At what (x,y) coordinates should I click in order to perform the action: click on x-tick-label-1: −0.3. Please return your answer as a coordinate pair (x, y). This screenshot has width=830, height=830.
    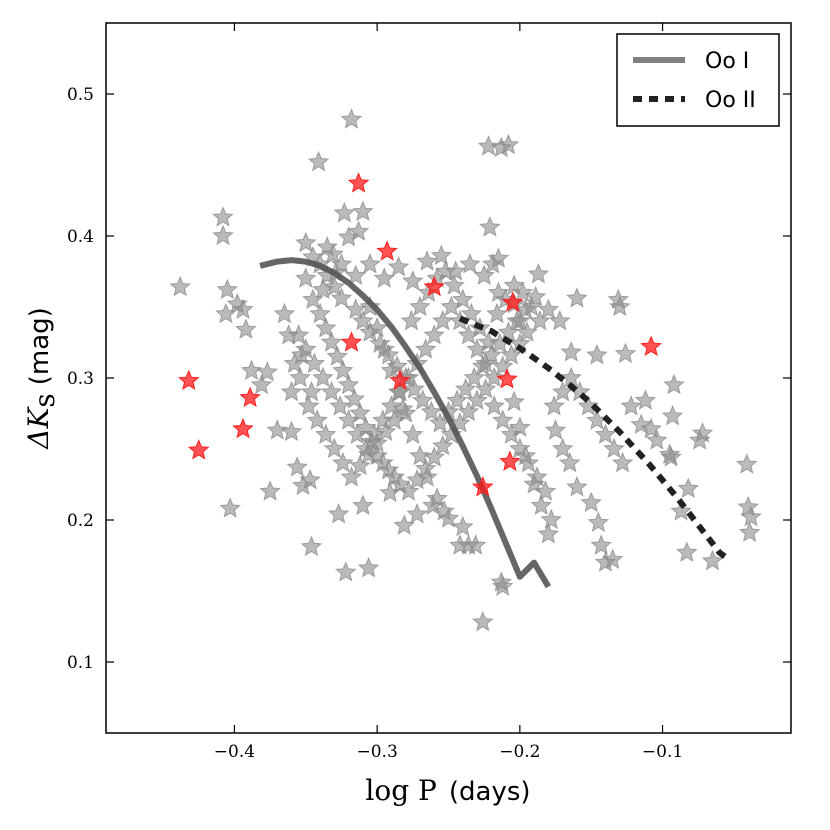
    Looking at the image, I should click on (377, 752).